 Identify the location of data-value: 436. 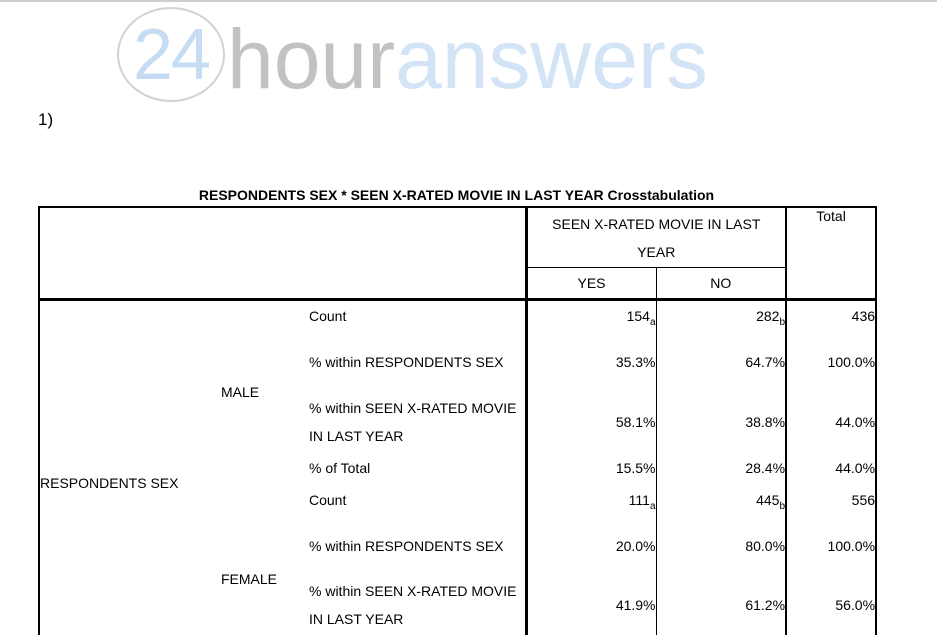
(863, 316).